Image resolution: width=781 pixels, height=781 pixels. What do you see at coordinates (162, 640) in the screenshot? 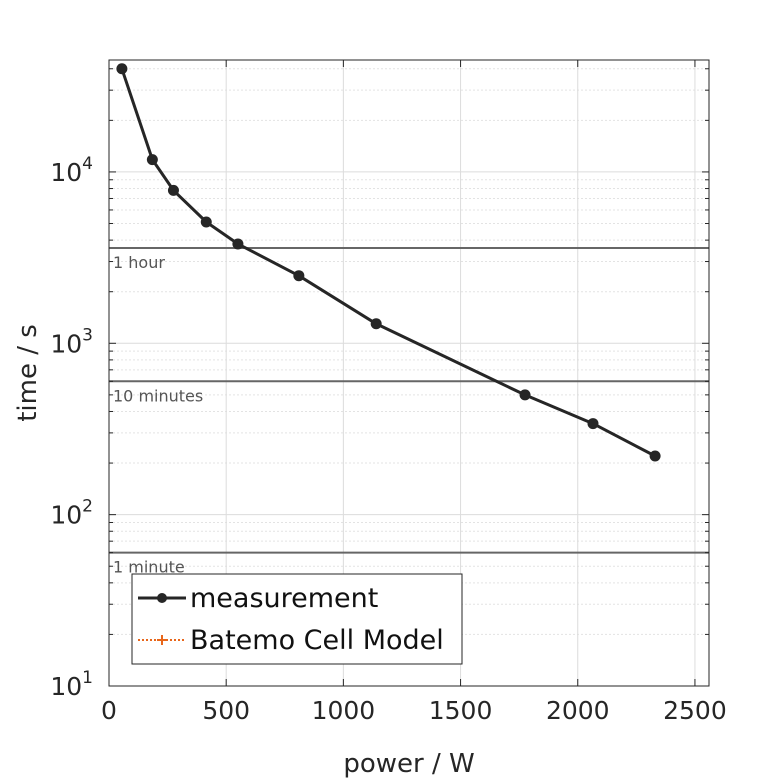
I see `legend-batemo-marker` at bounding box center [162, 640].